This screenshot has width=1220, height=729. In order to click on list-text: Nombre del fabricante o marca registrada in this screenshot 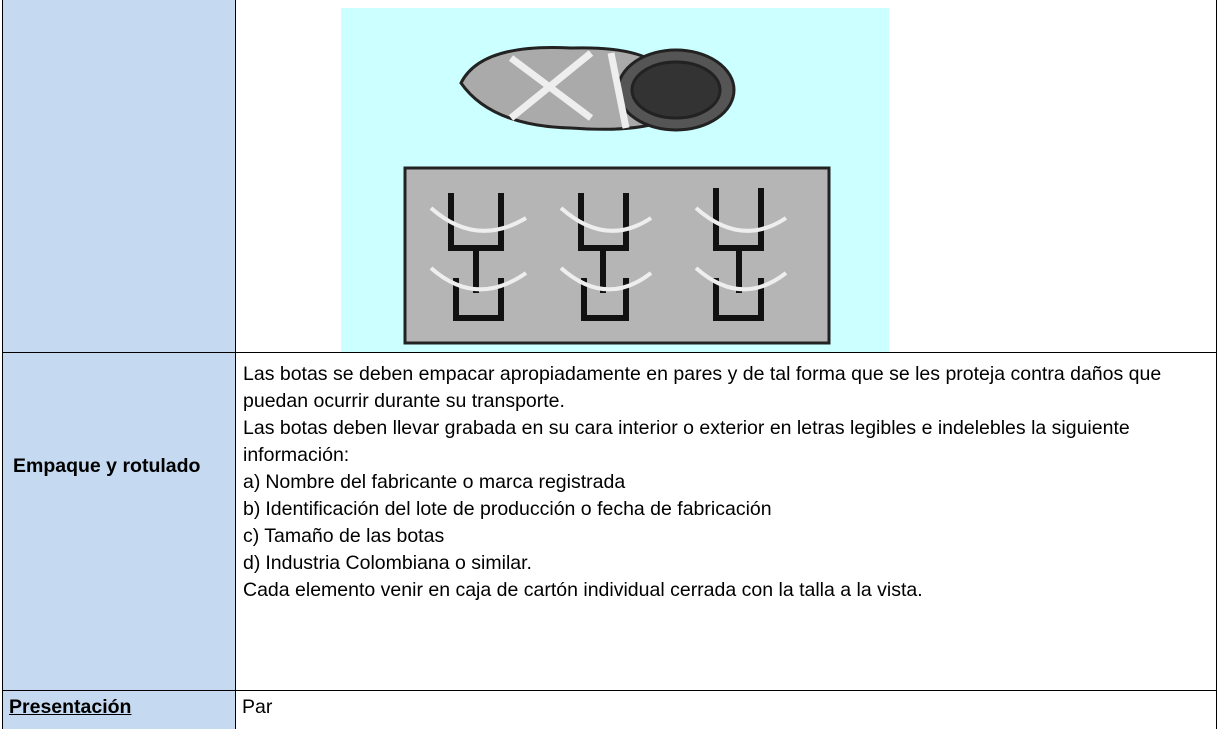, I will do `click(445, 482)`.